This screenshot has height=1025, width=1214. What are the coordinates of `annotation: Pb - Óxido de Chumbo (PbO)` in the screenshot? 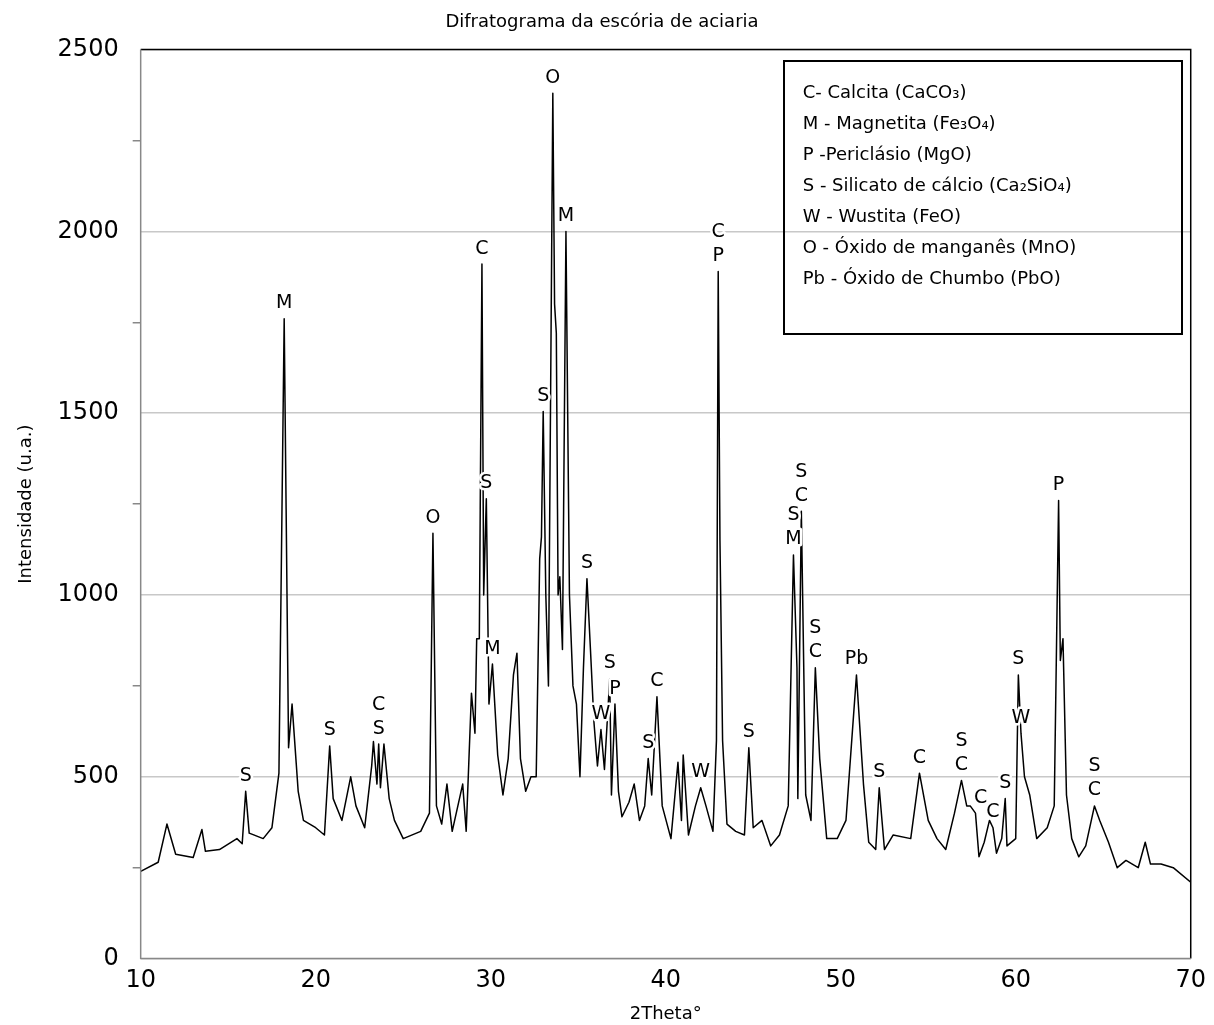 It's located at (932, 277).